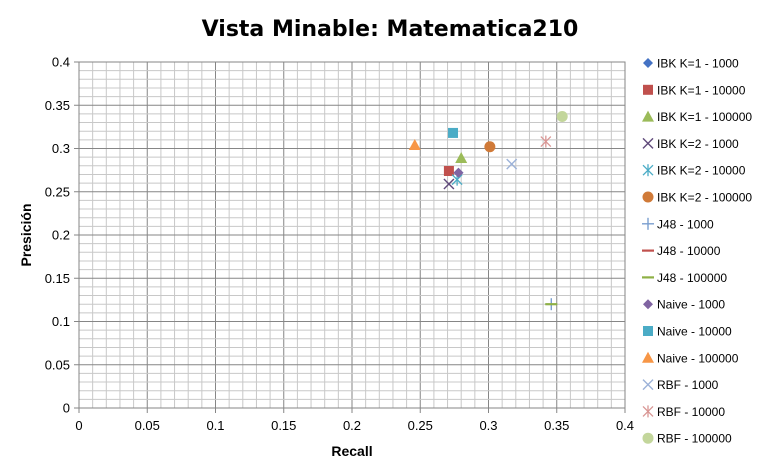 The image size is (777, 467). What do you see at coordinates (704, 117) in the screenshot?
I see `legend-label: IBK K=1 - 100000` at bounding box center [704, 117].